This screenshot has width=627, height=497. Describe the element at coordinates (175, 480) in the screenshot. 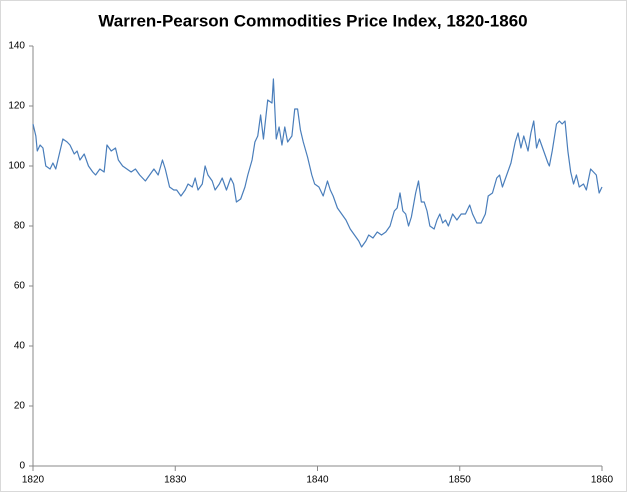

I see `x-tick-label: 1830` at that location.